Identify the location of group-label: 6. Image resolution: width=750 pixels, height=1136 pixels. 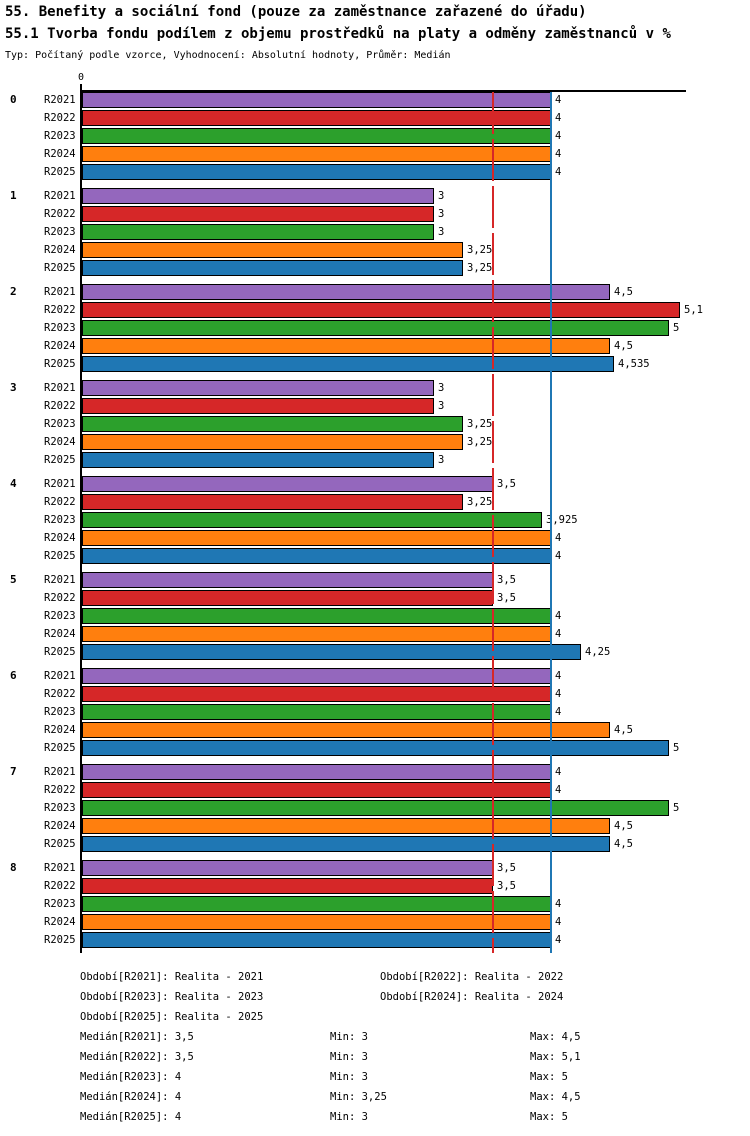
(13, 675).